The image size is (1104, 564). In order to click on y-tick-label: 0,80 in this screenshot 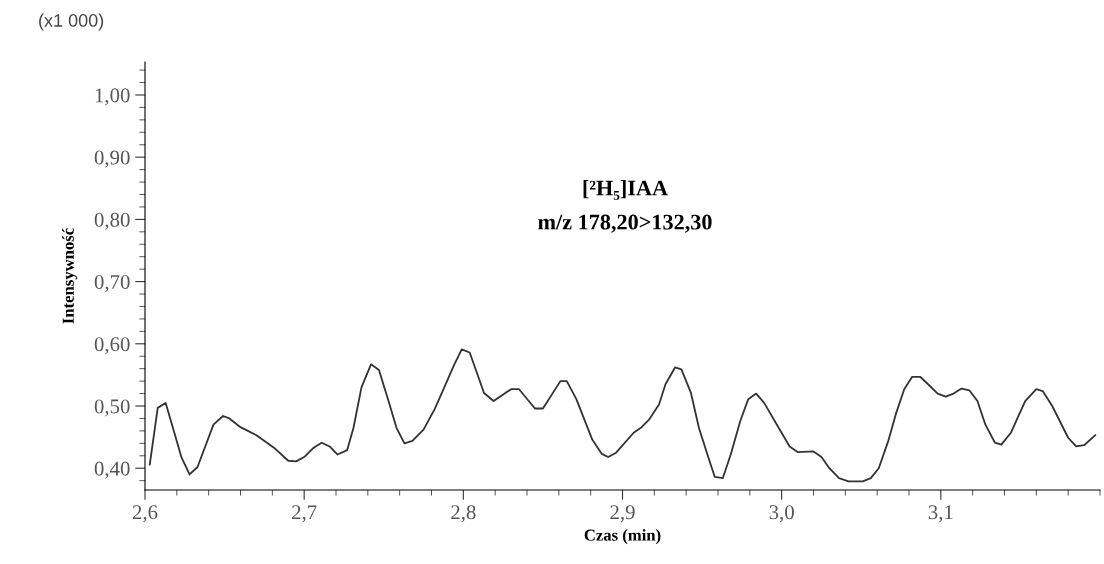, I will do `click(112, 221)`.